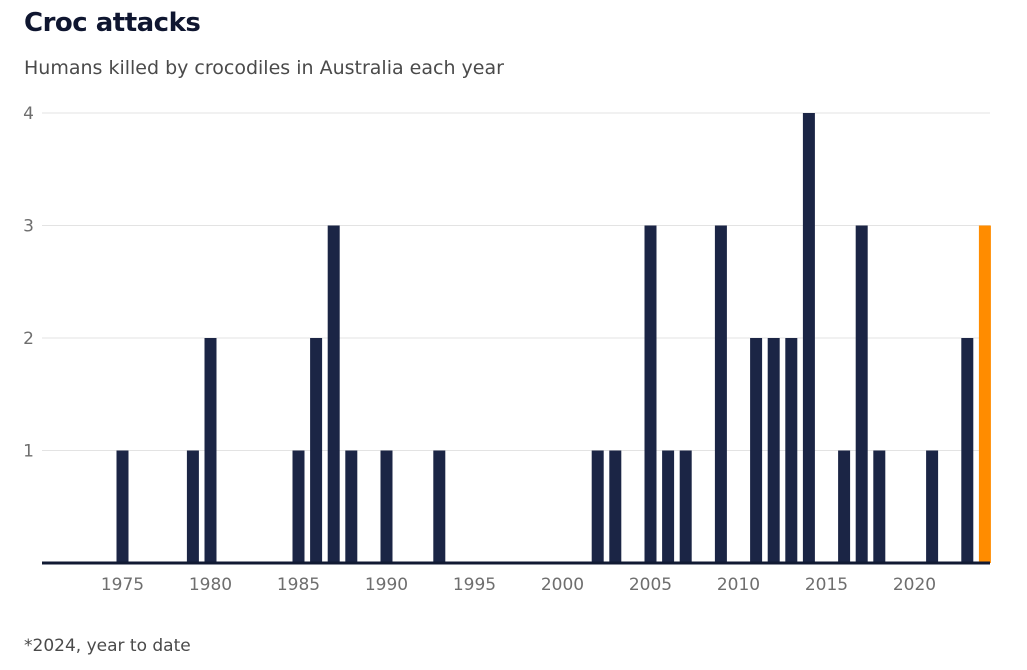 The height and width of the screenshot is (670, 1027). I want to click on bar-2011, so click(756, 450).